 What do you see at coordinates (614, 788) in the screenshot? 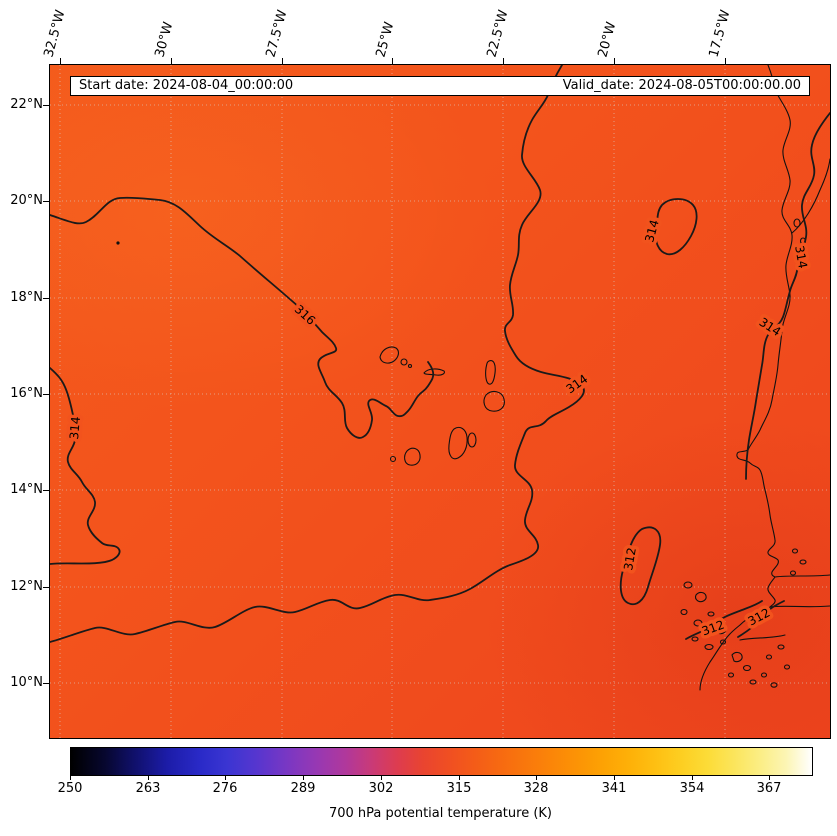
I see `colorbar-tick-label: 341` at bounding box center [614, 788].